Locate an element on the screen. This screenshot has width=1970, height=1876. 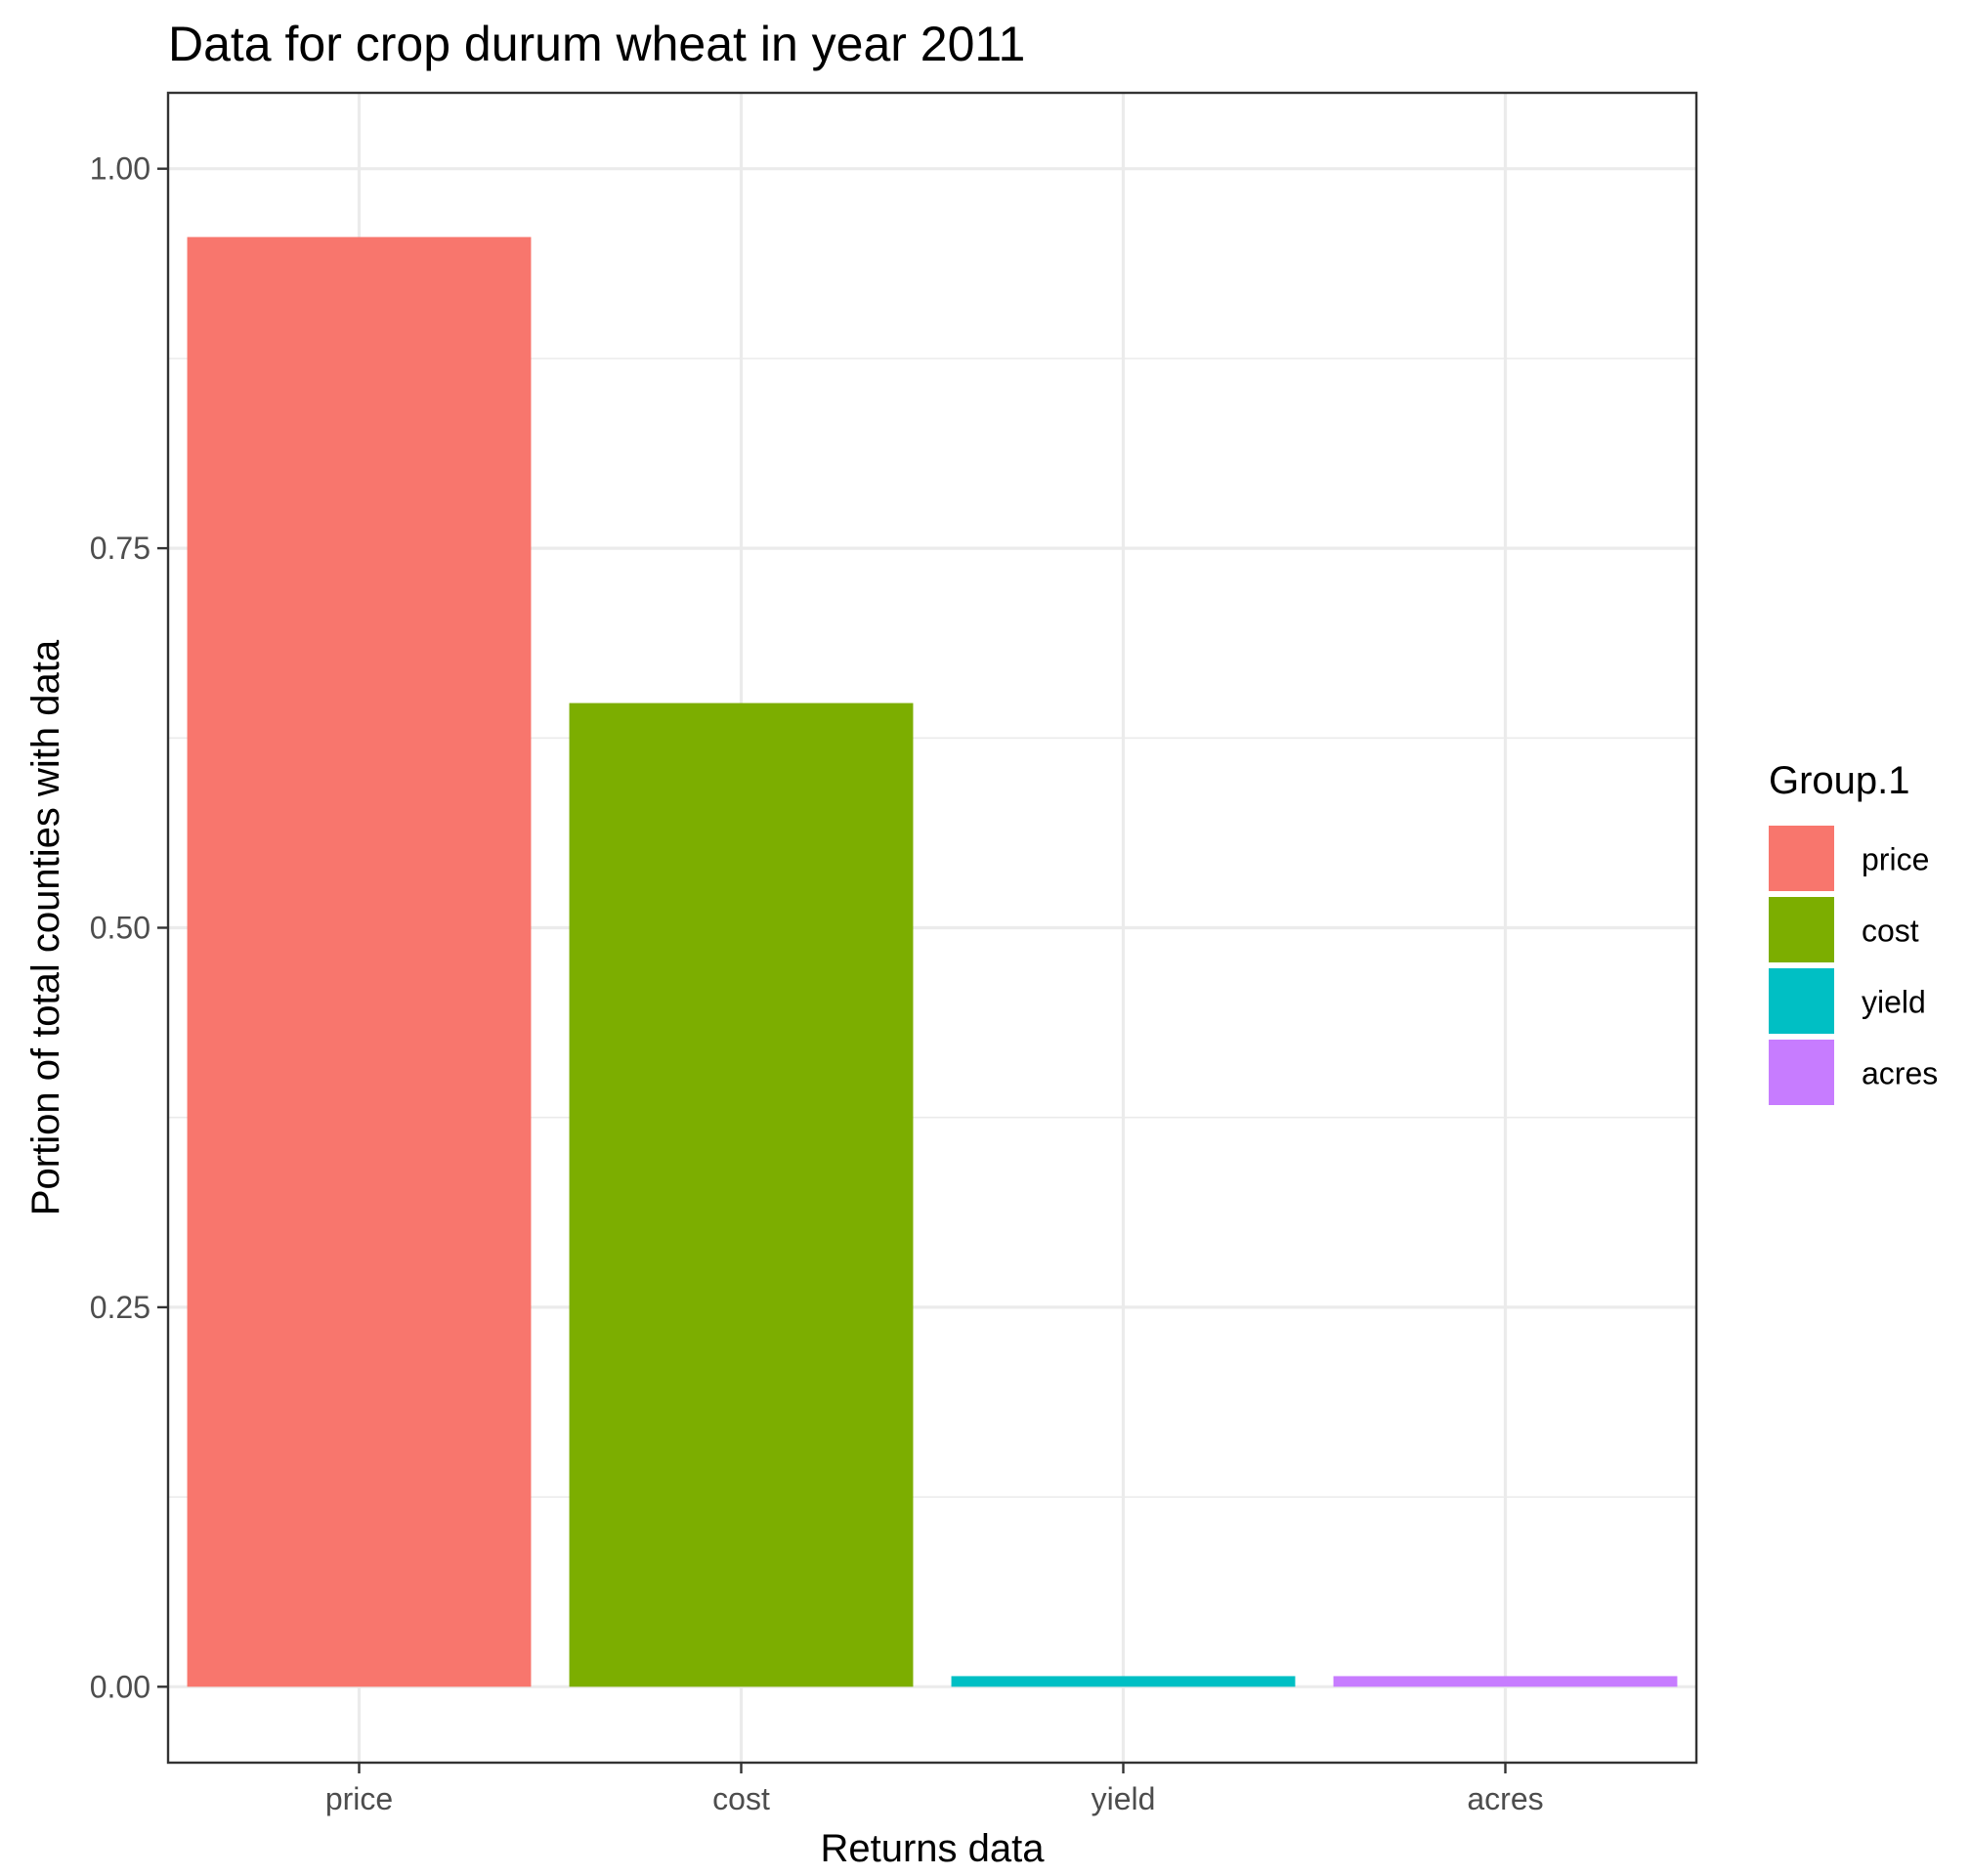
bar-cost is located at coordinates (741, 1195).